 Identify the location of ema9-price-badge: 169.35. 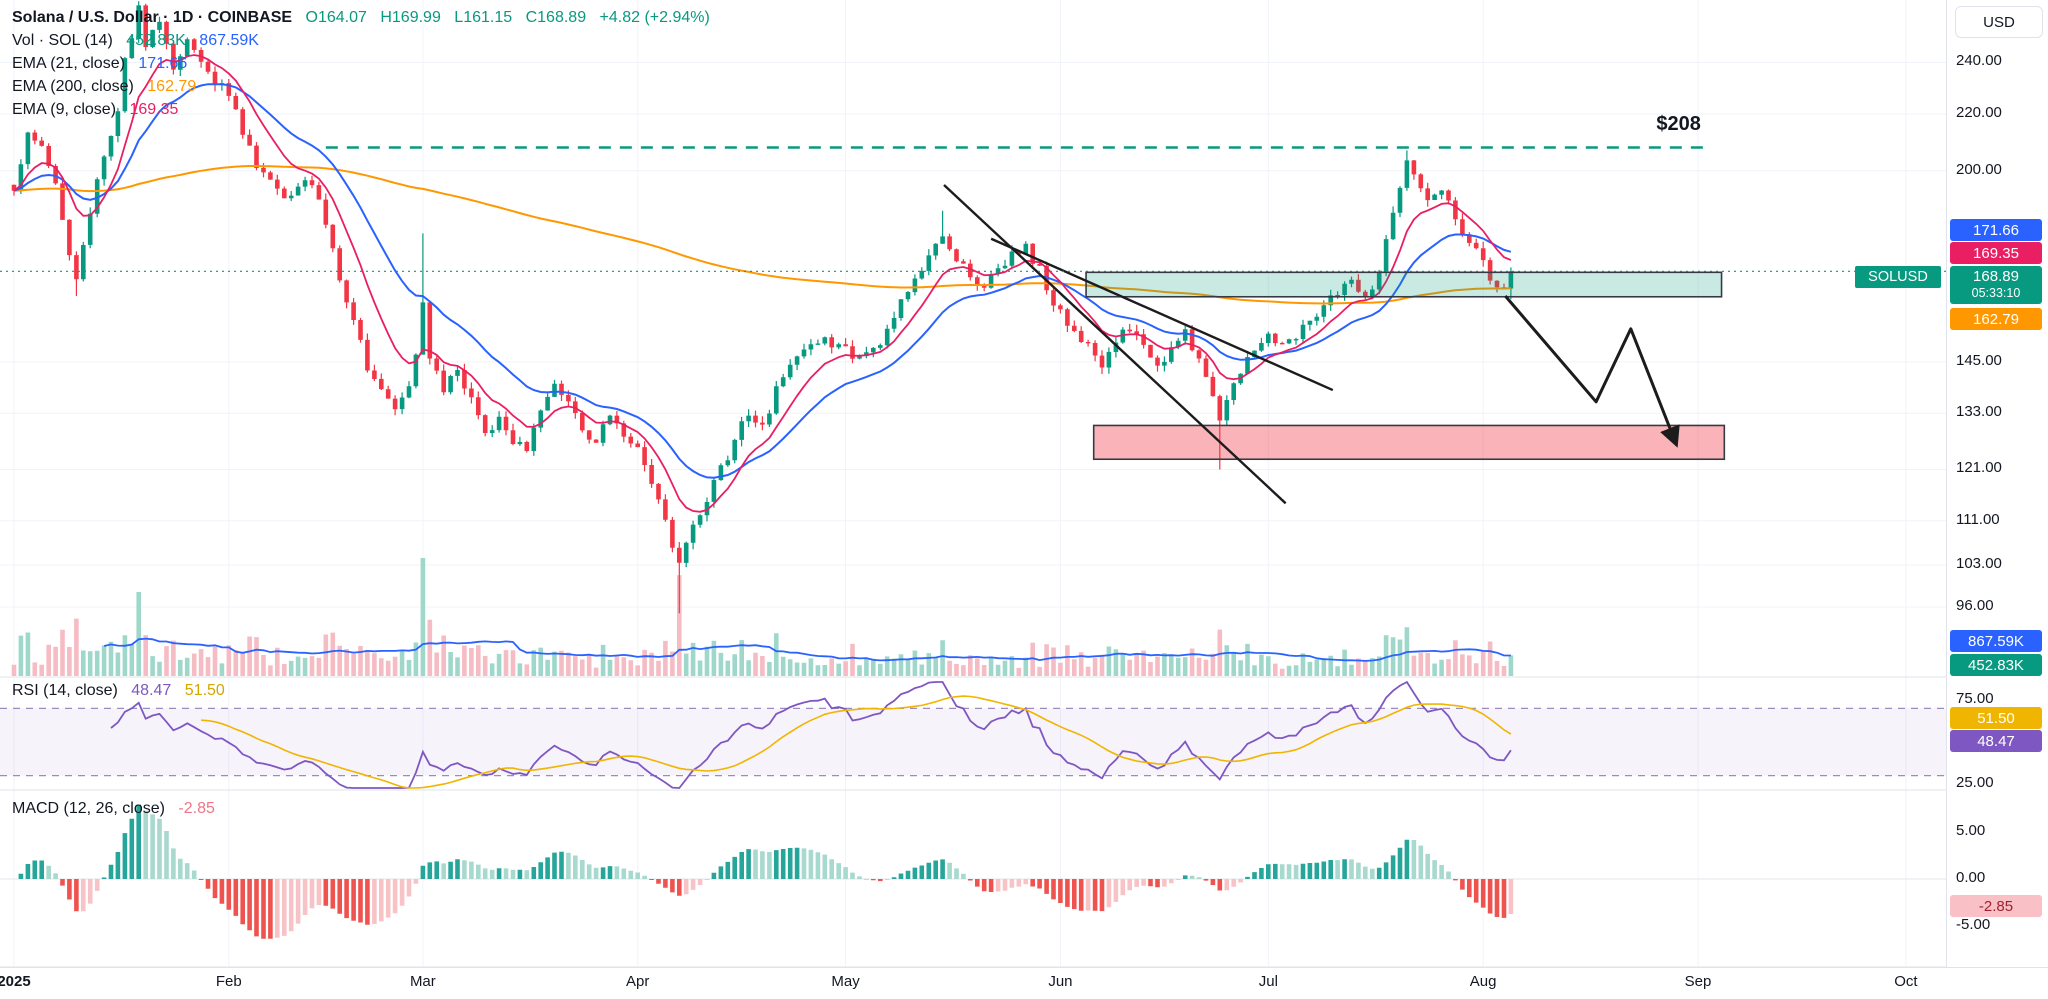
(1996, 253).